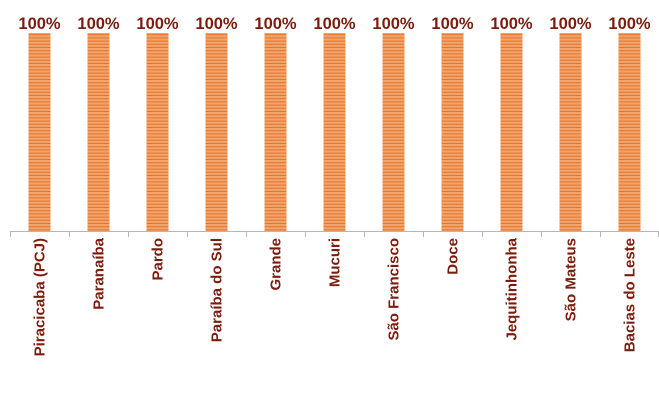 Image resolution: width=659 pixels, height=396 pixels. Describe the element at coordinates (452, 132) in the screenshot. I see `bar-doce` at that location.